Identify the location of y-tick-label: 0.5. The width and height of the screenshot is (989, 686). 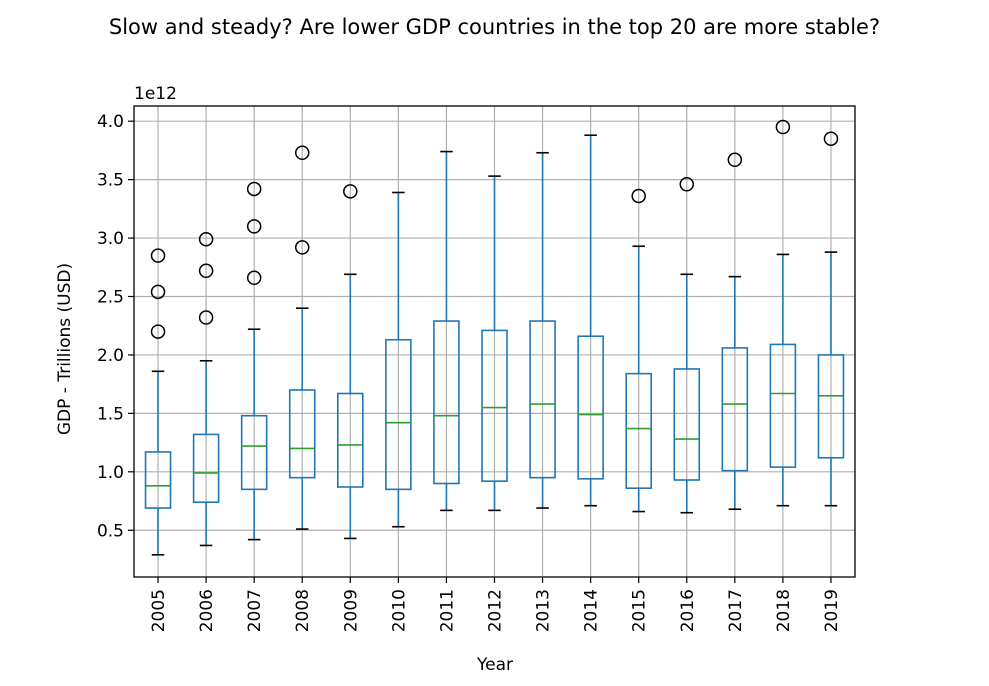
(110, 531).